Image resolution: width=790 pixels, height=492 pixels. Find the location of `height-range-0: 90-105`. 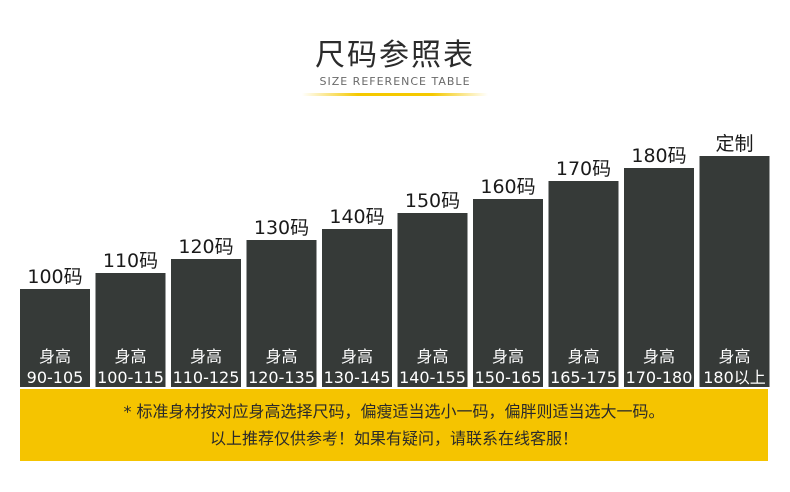

height-range-0: 90-105 is located at coordinates (55, 377).